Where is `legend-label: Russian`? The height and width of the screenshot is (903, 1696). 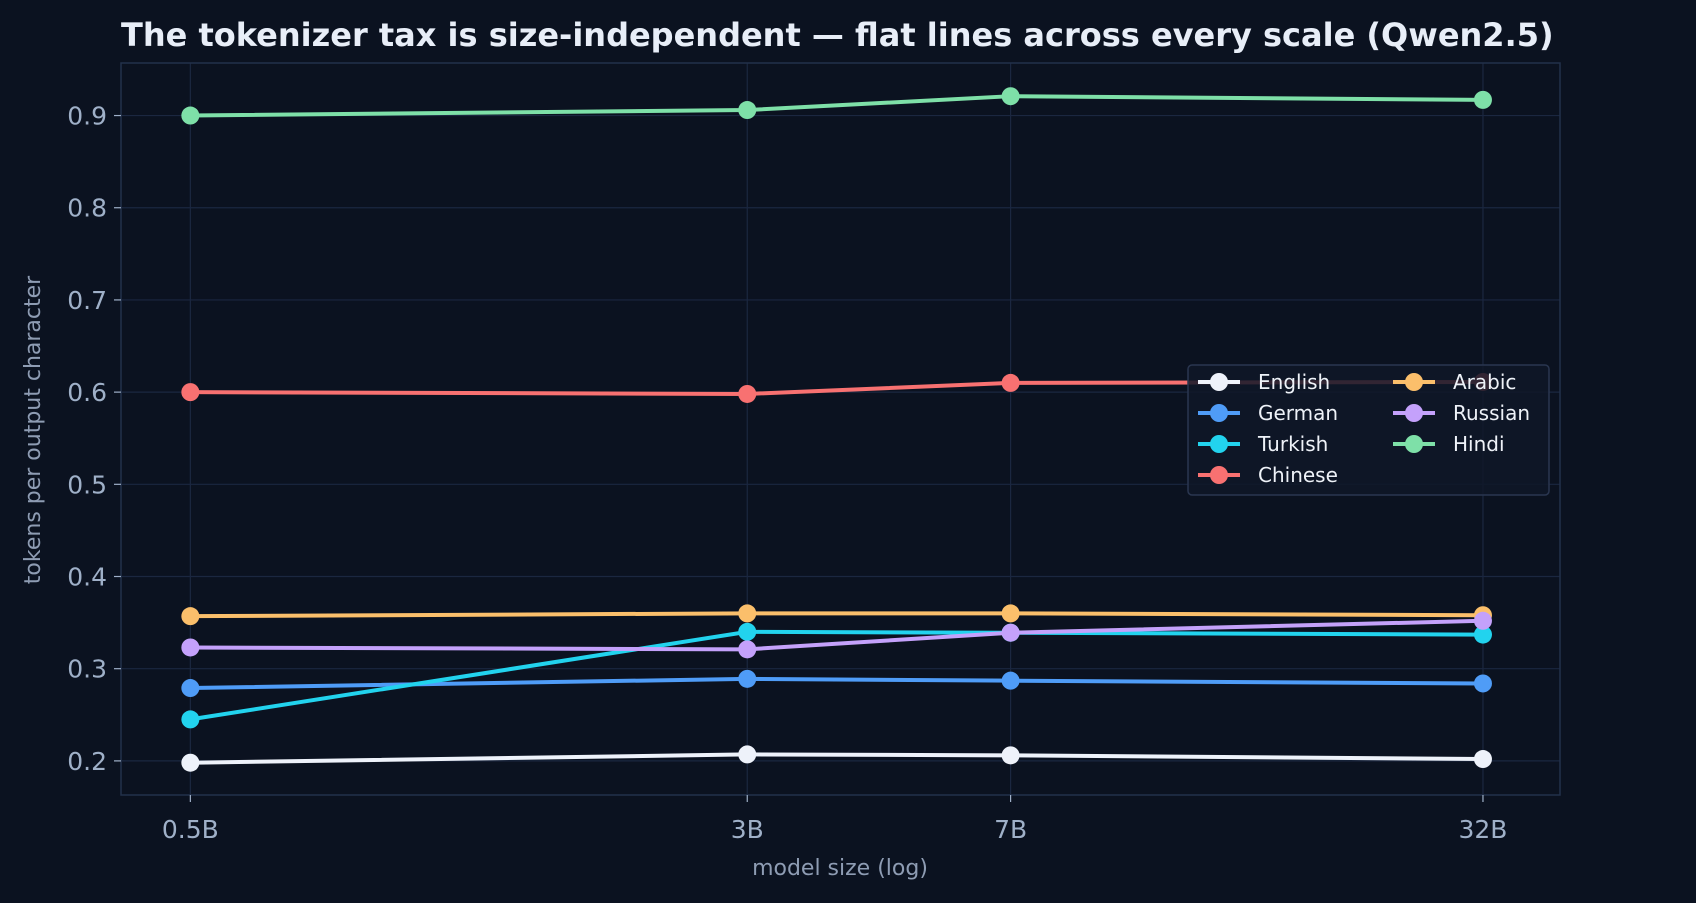
legend-label: Russian is located at coordinates (1491, 413).